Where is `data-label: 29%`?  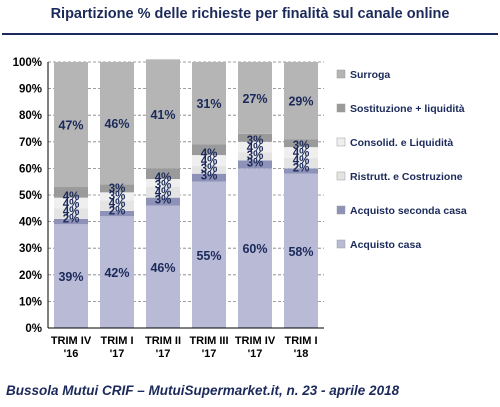
data-label: 29% is located at coordinates (300, 102).